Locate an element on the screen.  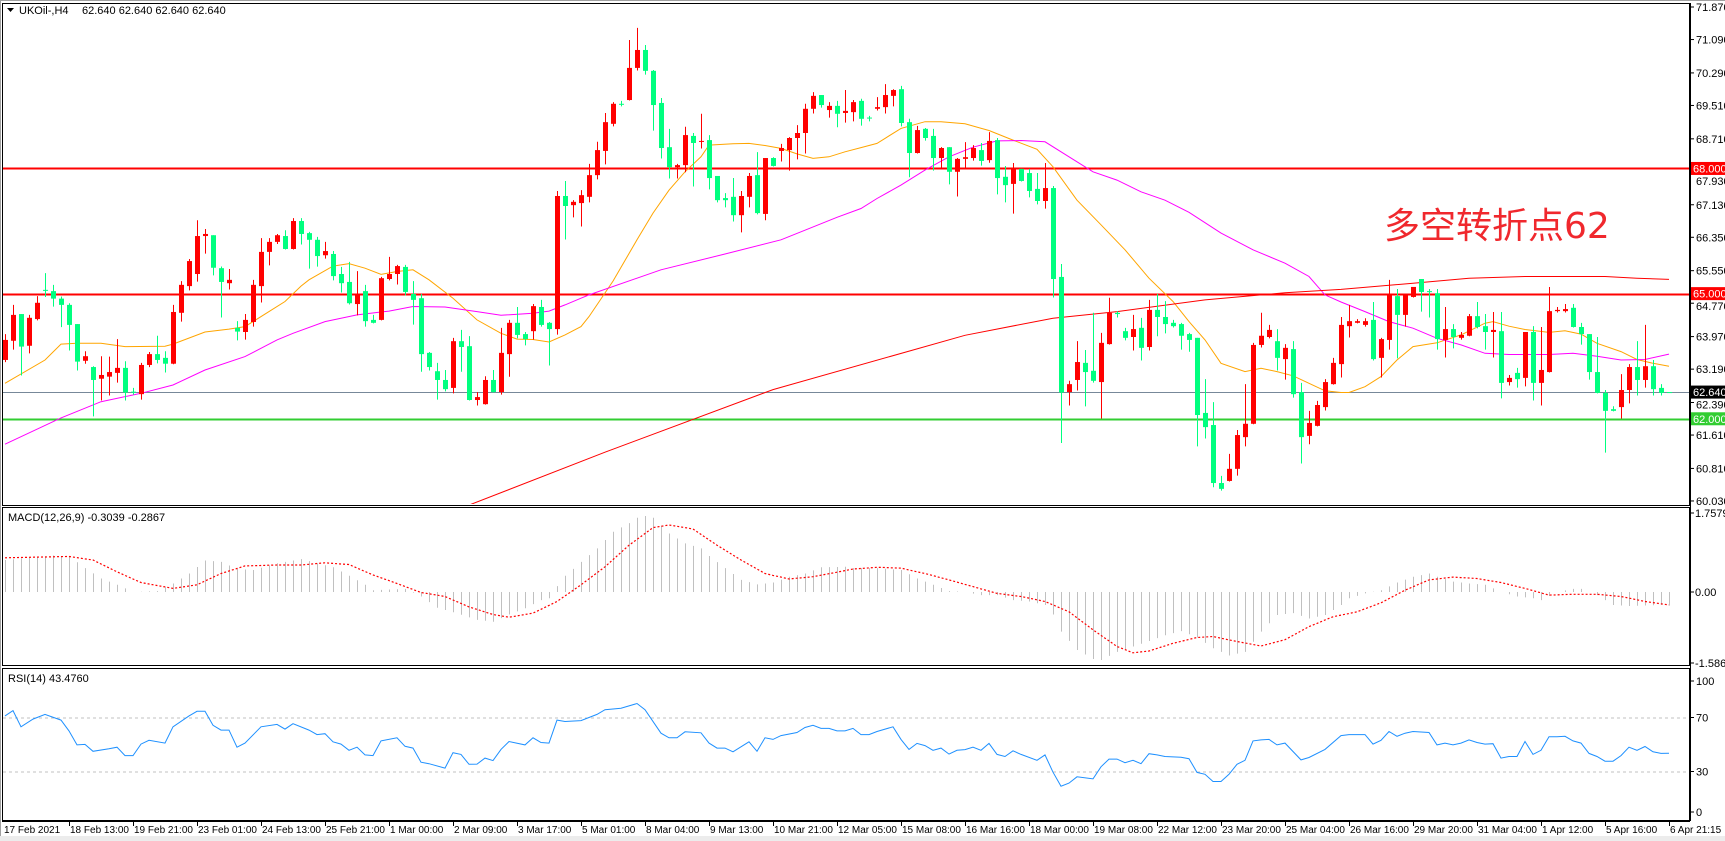
annotation-text: 多空转折点62 is located at coordinates (1497, 226).